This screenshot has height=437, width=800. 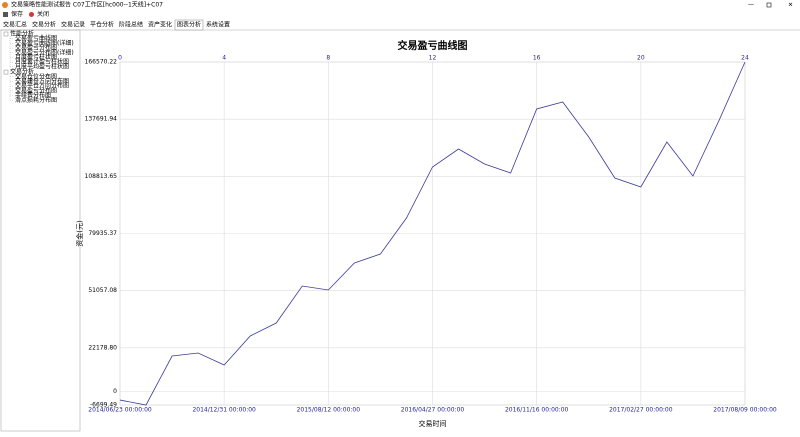 I want to click on toolbar-button: 保存, so click(x=17, y=14).